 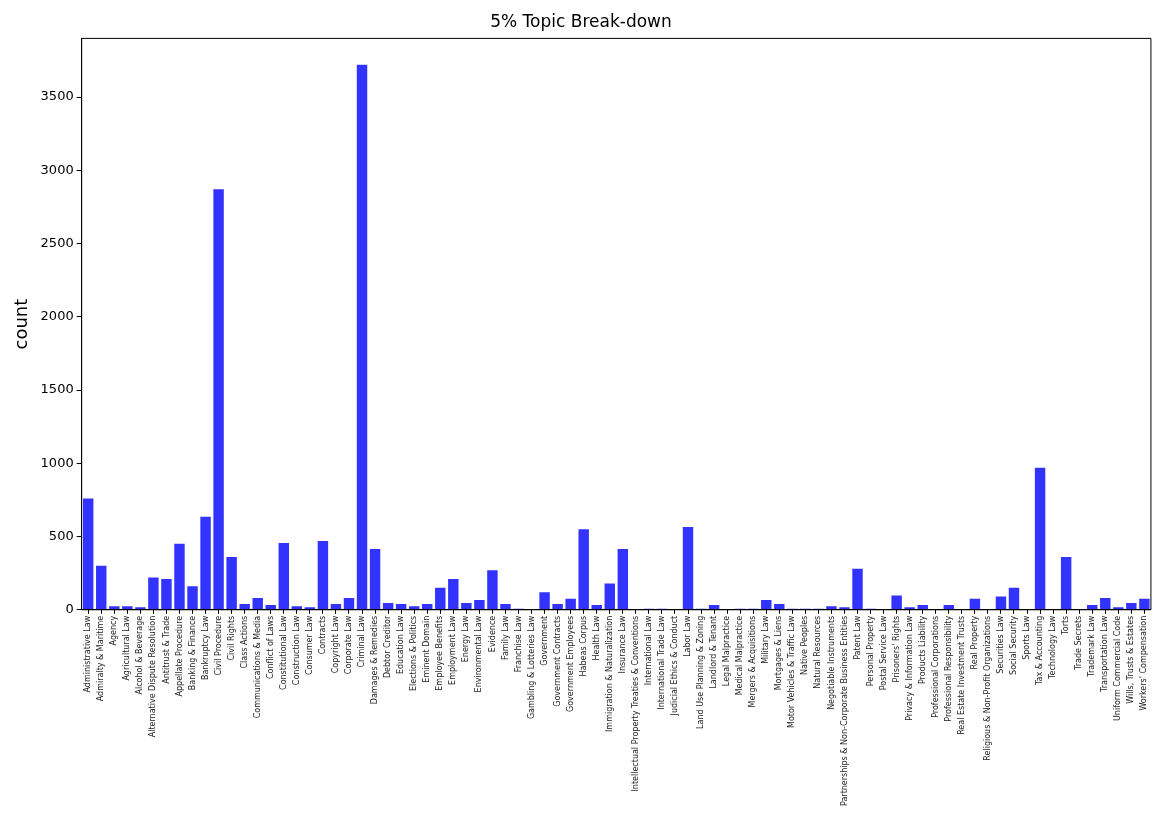 I want to click on x-tick-label: Class Actions, so click(x=244, y=642).